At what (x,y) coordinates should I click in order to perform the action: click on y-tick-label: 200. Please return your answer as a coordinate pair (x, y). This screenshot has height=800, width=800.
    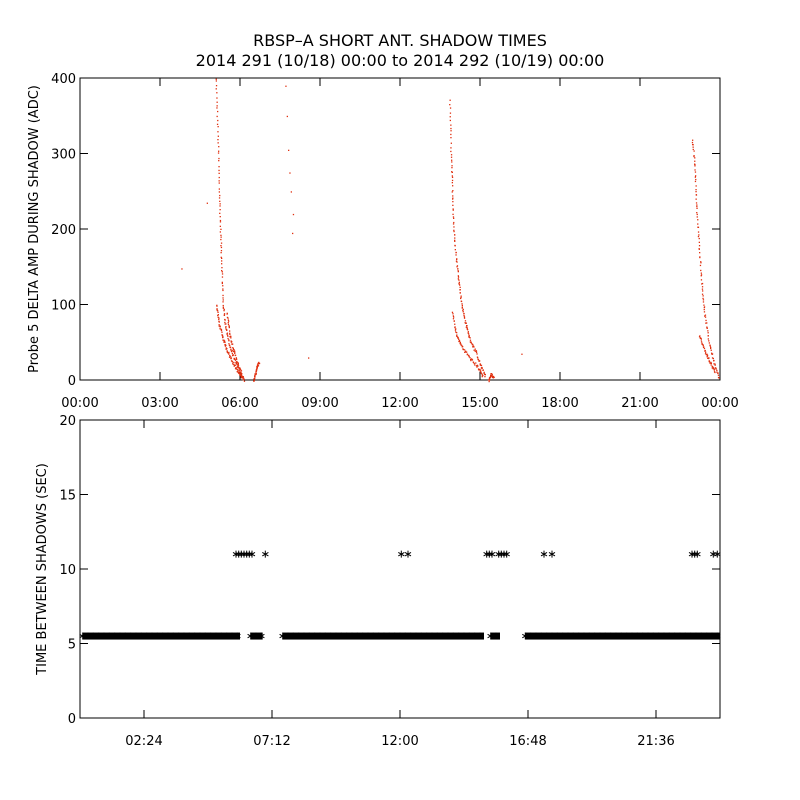
    Looking at the image, I should click on (63, 230).